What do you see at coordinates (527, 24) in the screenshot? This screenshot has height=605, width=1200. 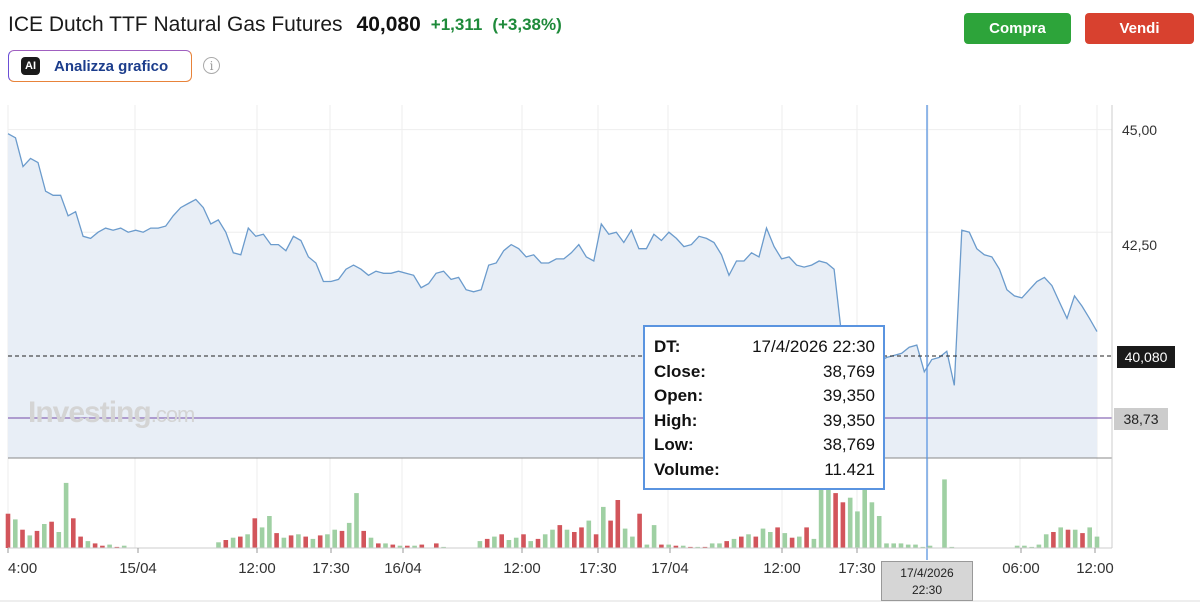 I see `price-change-percent: (+3,38%)` at bounding box center [527, 24].